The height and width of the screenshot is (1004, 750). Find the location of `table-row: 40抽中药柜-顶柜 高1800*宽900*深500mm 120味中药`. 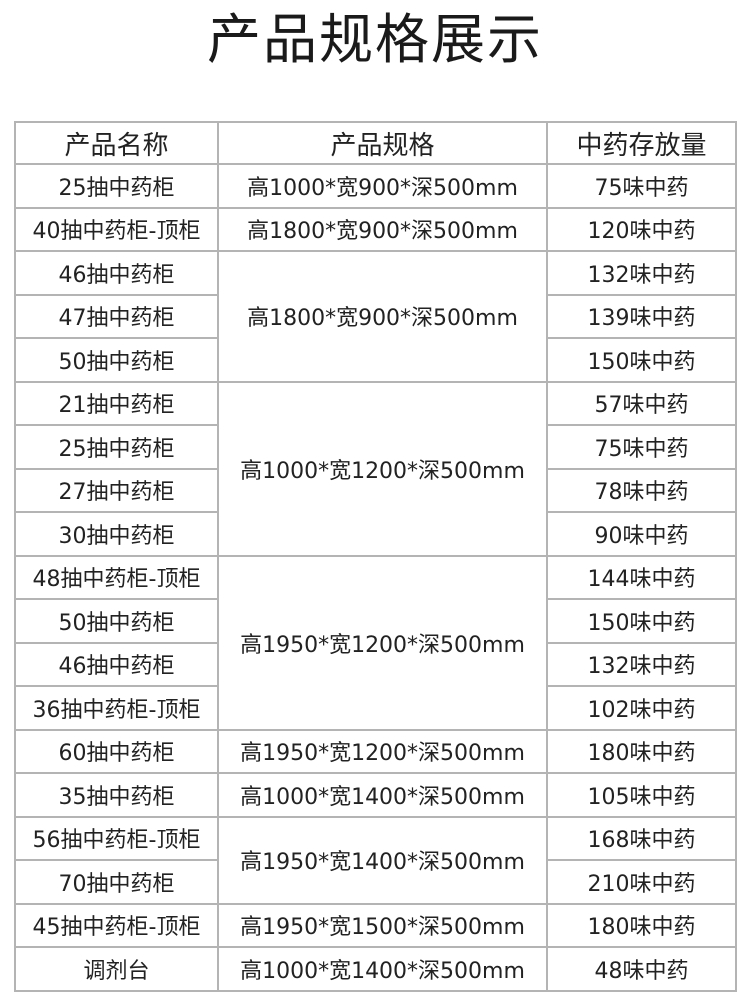

table-row: 40抽中药柜-顶柜 高1800*宽900*深500mm 120味中药 is located at coordinates (375, 229).